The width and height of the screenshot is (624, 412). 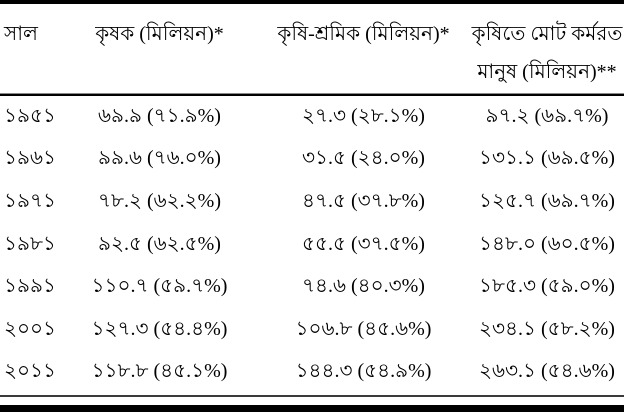 What do you see at coordinates (312, 94) in the screenshot?
I see `header-divider` at bounding box center [312, 94].